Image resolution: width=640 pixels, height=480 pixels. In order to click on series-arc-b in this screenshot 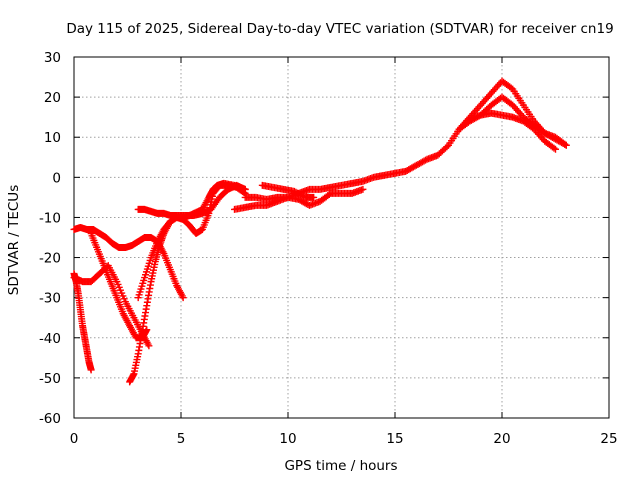, I will do `click(128, 262)`.